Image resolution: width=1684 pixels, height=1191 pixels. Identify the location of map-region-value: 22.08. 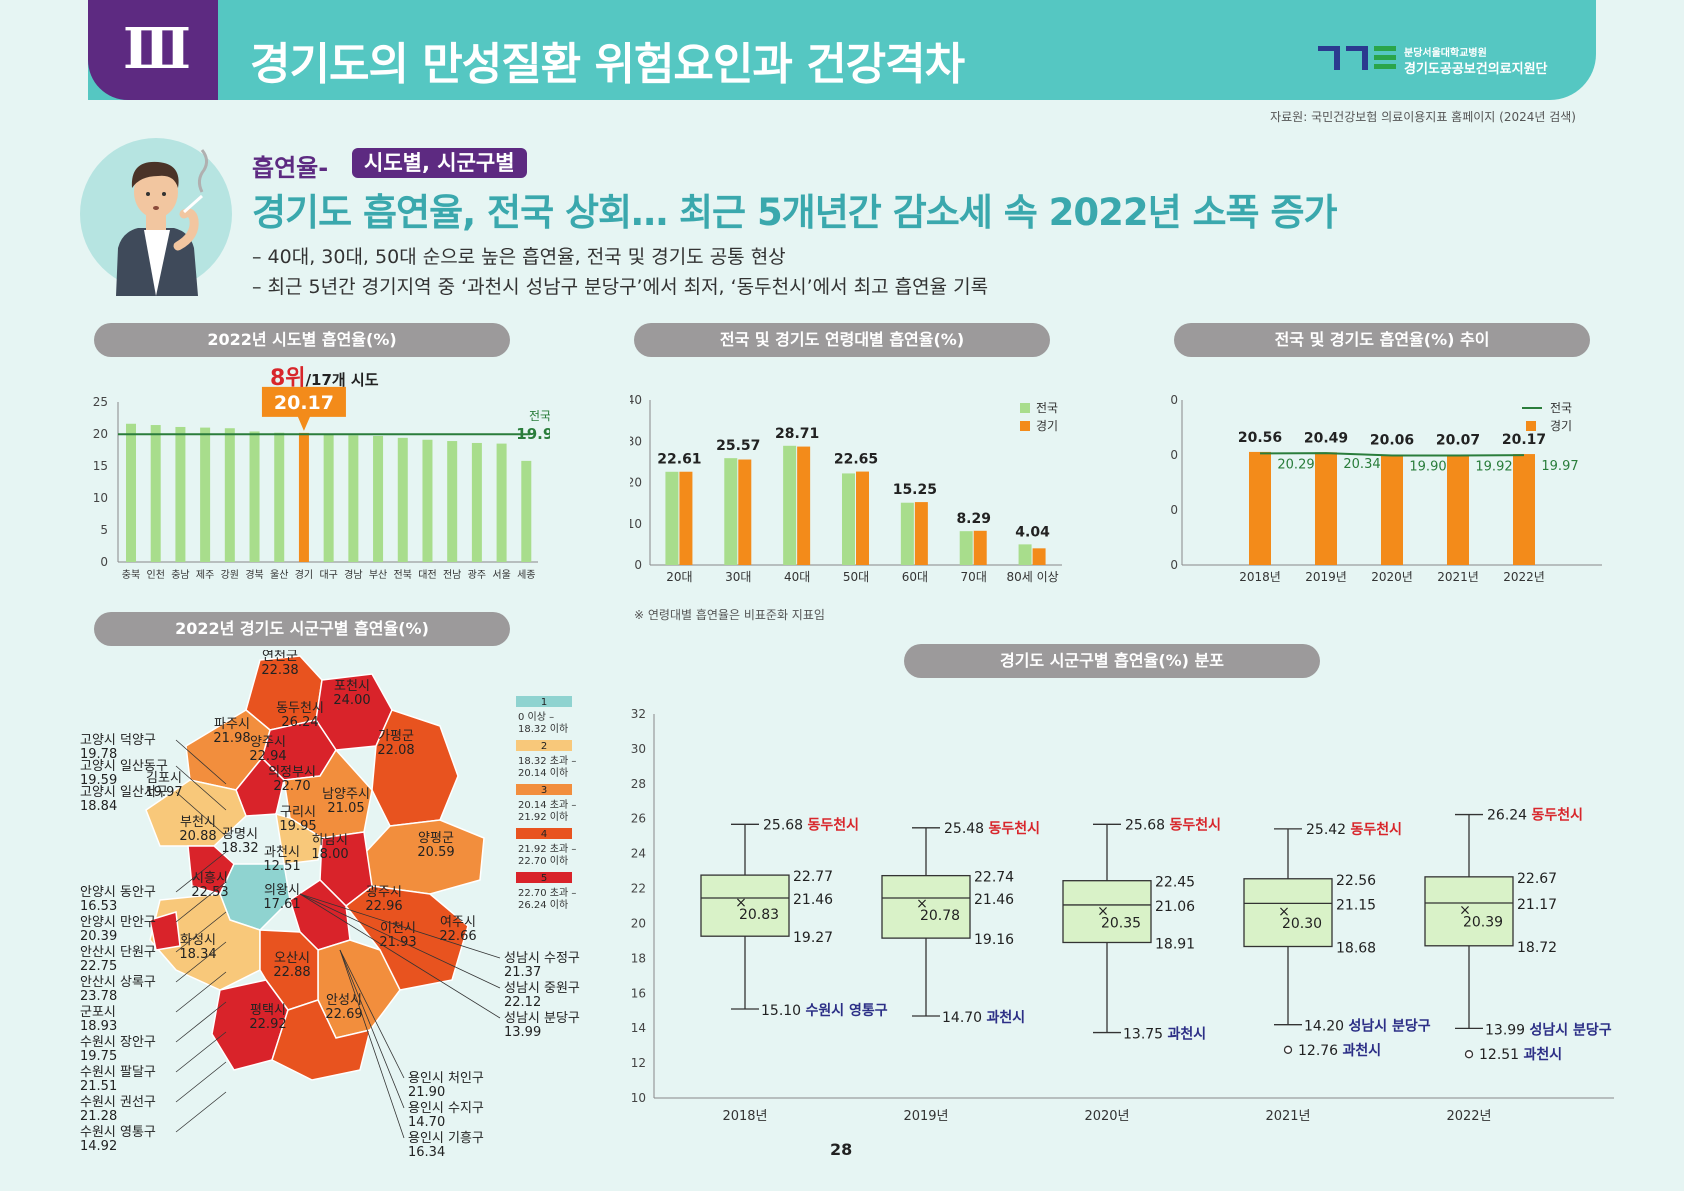
(395, 750).